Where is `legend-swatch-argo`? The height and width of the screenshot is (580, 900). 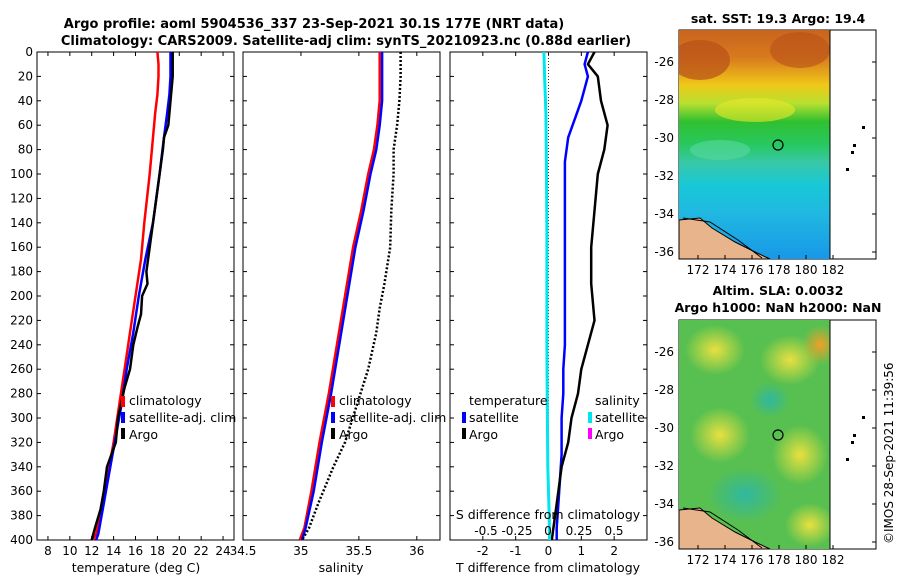 legend-swatch-argo is located at coordinates (123, 433).